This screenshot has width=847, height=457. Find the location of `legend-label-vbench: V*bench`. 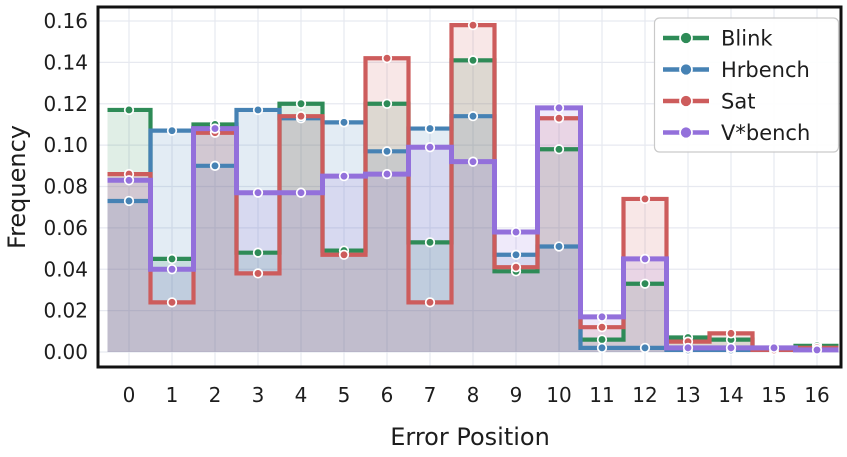

legend-label-vbench: V*bench is located at coordinates (765, 133).